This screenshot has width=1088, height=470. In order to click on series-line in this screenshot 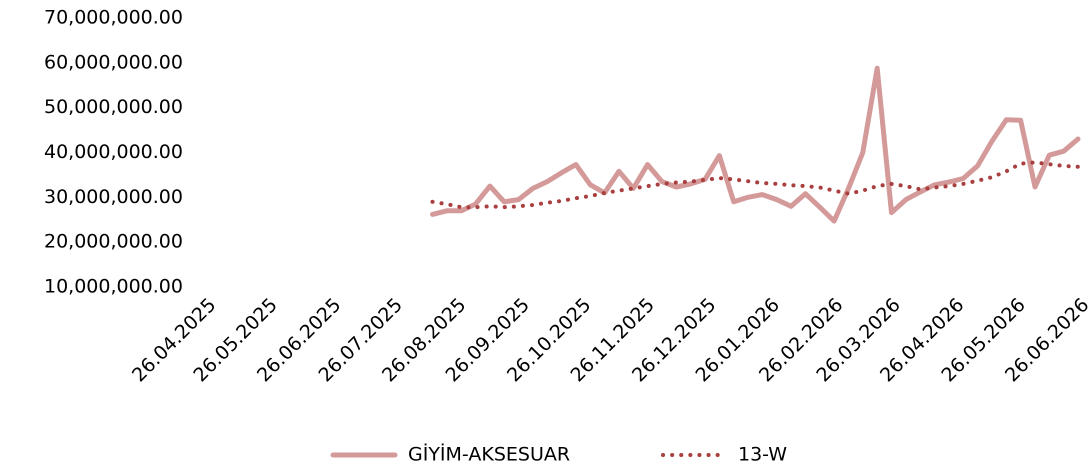, I will do `click(755, 185)`.